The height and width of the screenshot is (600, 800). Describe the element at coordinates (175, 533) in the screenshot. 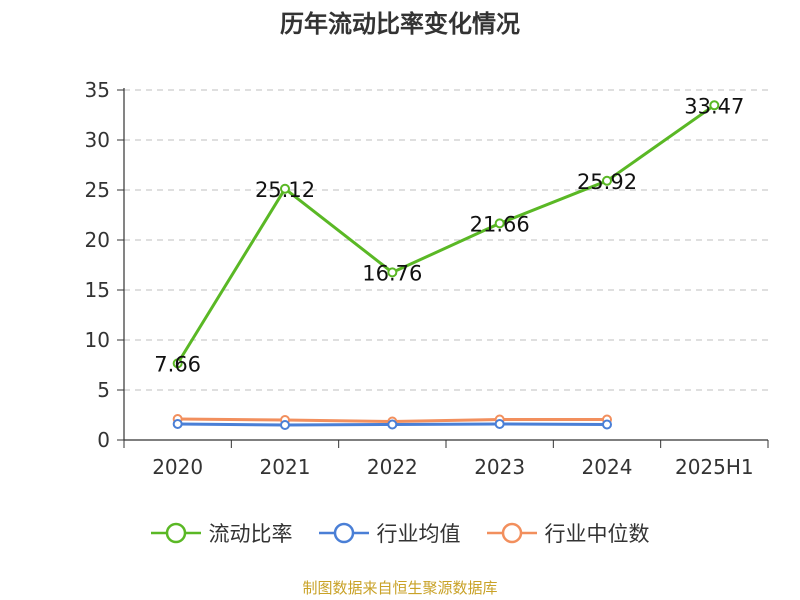

I see `legend-swatch-current-ratio` at that location.